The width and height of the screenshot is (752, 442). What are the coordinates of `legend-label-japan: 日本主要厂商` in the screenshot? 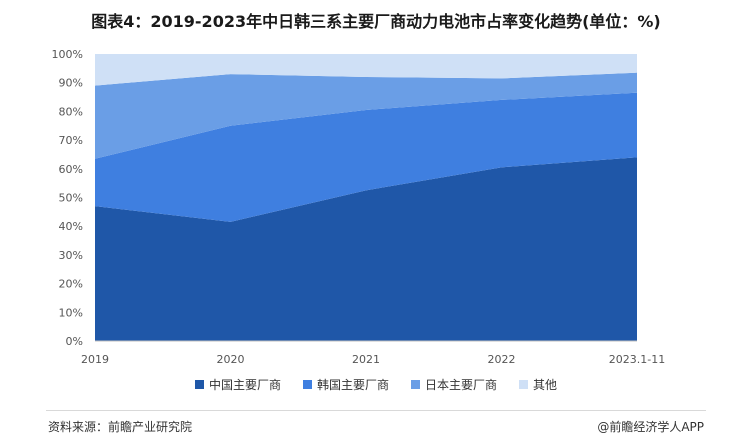 It's located at (461, 385).